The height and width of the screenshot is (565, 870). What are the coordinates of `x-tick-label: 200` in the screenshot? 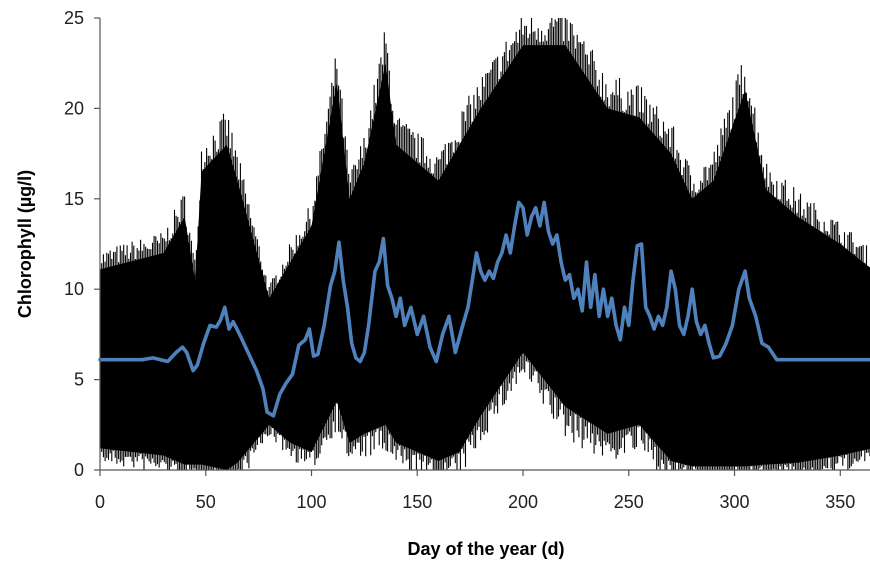 It's located at (523, 502).